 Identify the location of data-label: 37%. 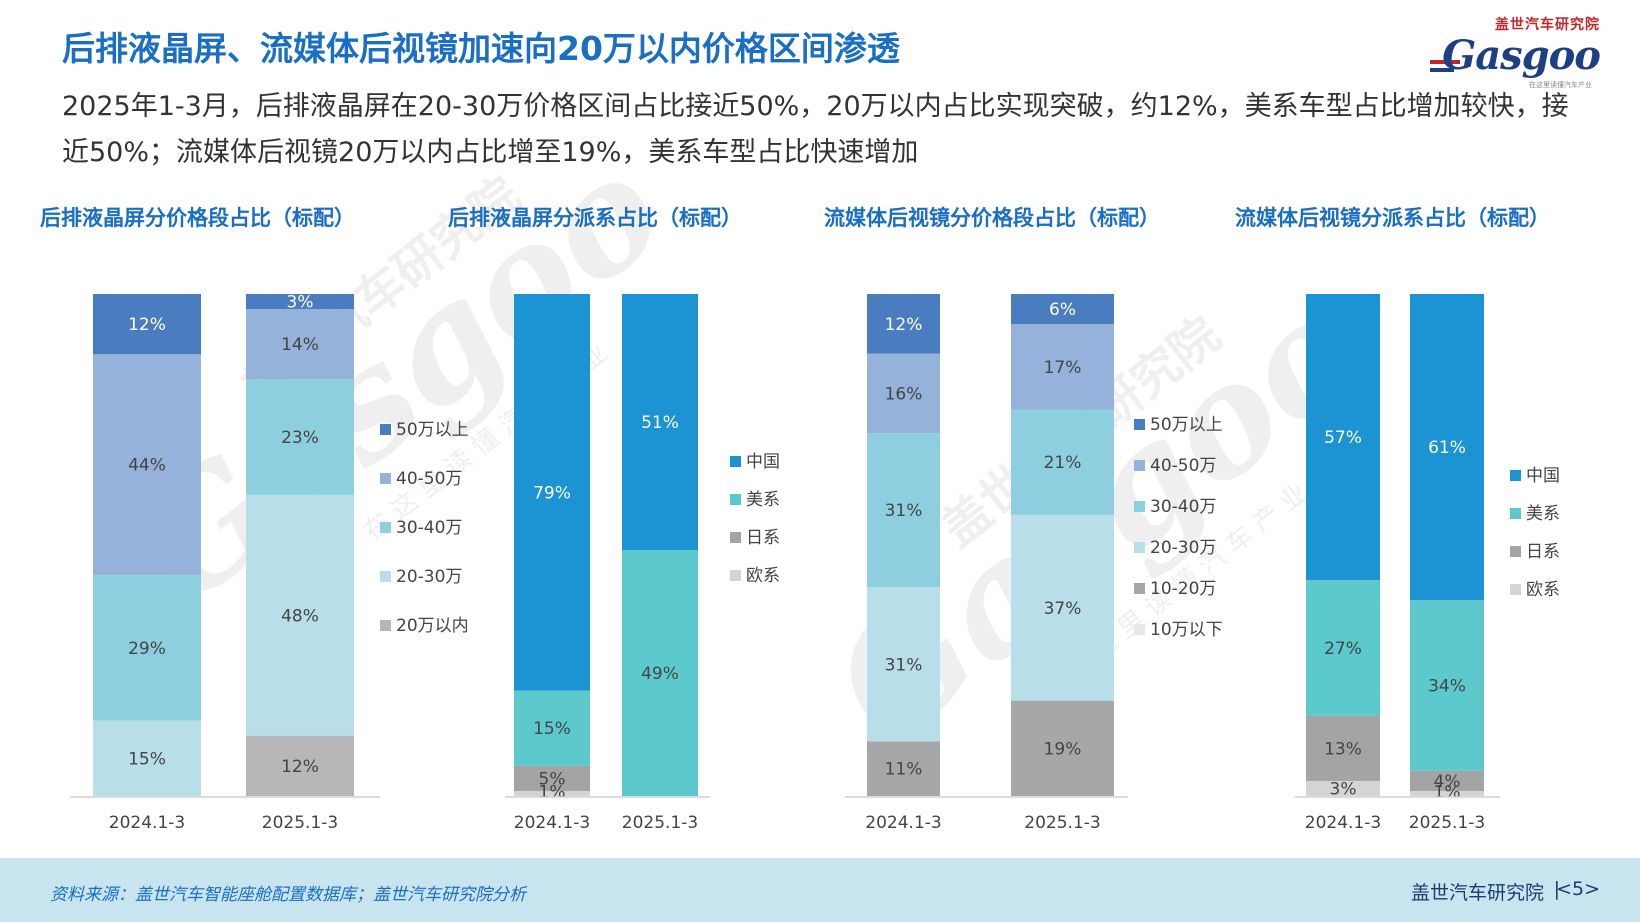
(1063, 609).